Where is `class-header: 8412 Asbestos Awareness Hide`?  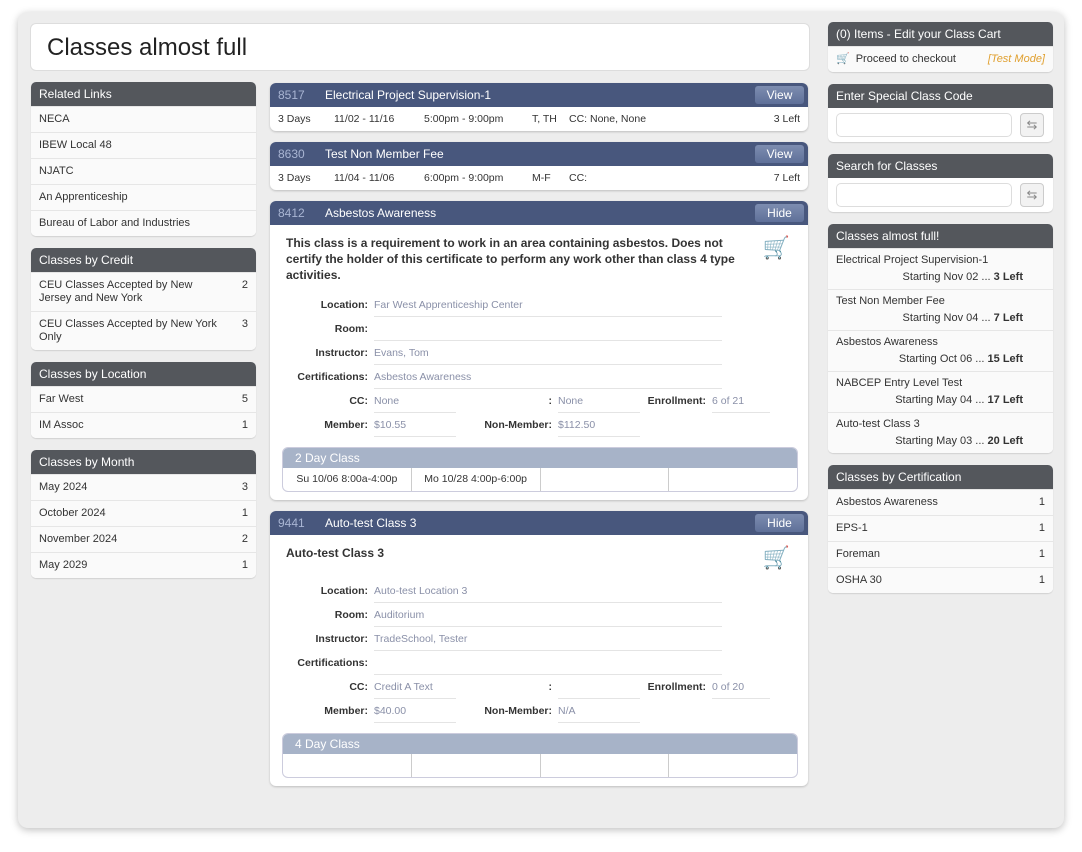 class-header: 8412 Asbestos Awareness Hide is located at coordinates (539, 213).